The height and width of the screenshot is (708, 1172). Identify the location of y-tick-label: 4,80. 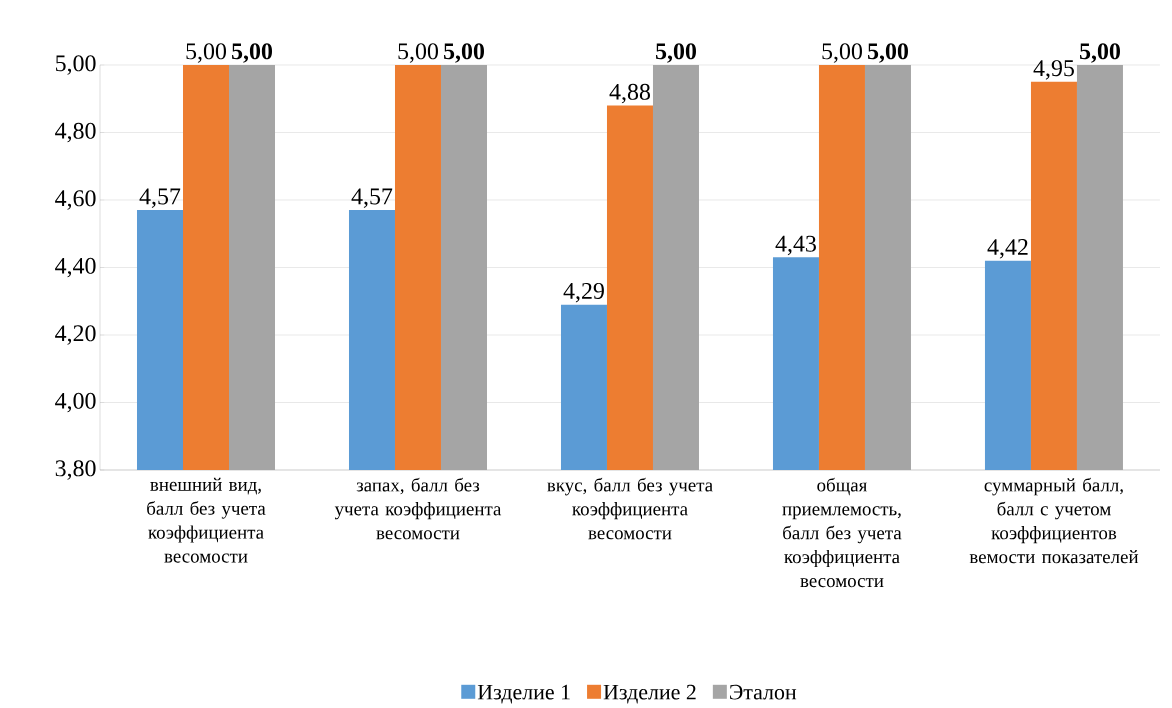
(75, 132).